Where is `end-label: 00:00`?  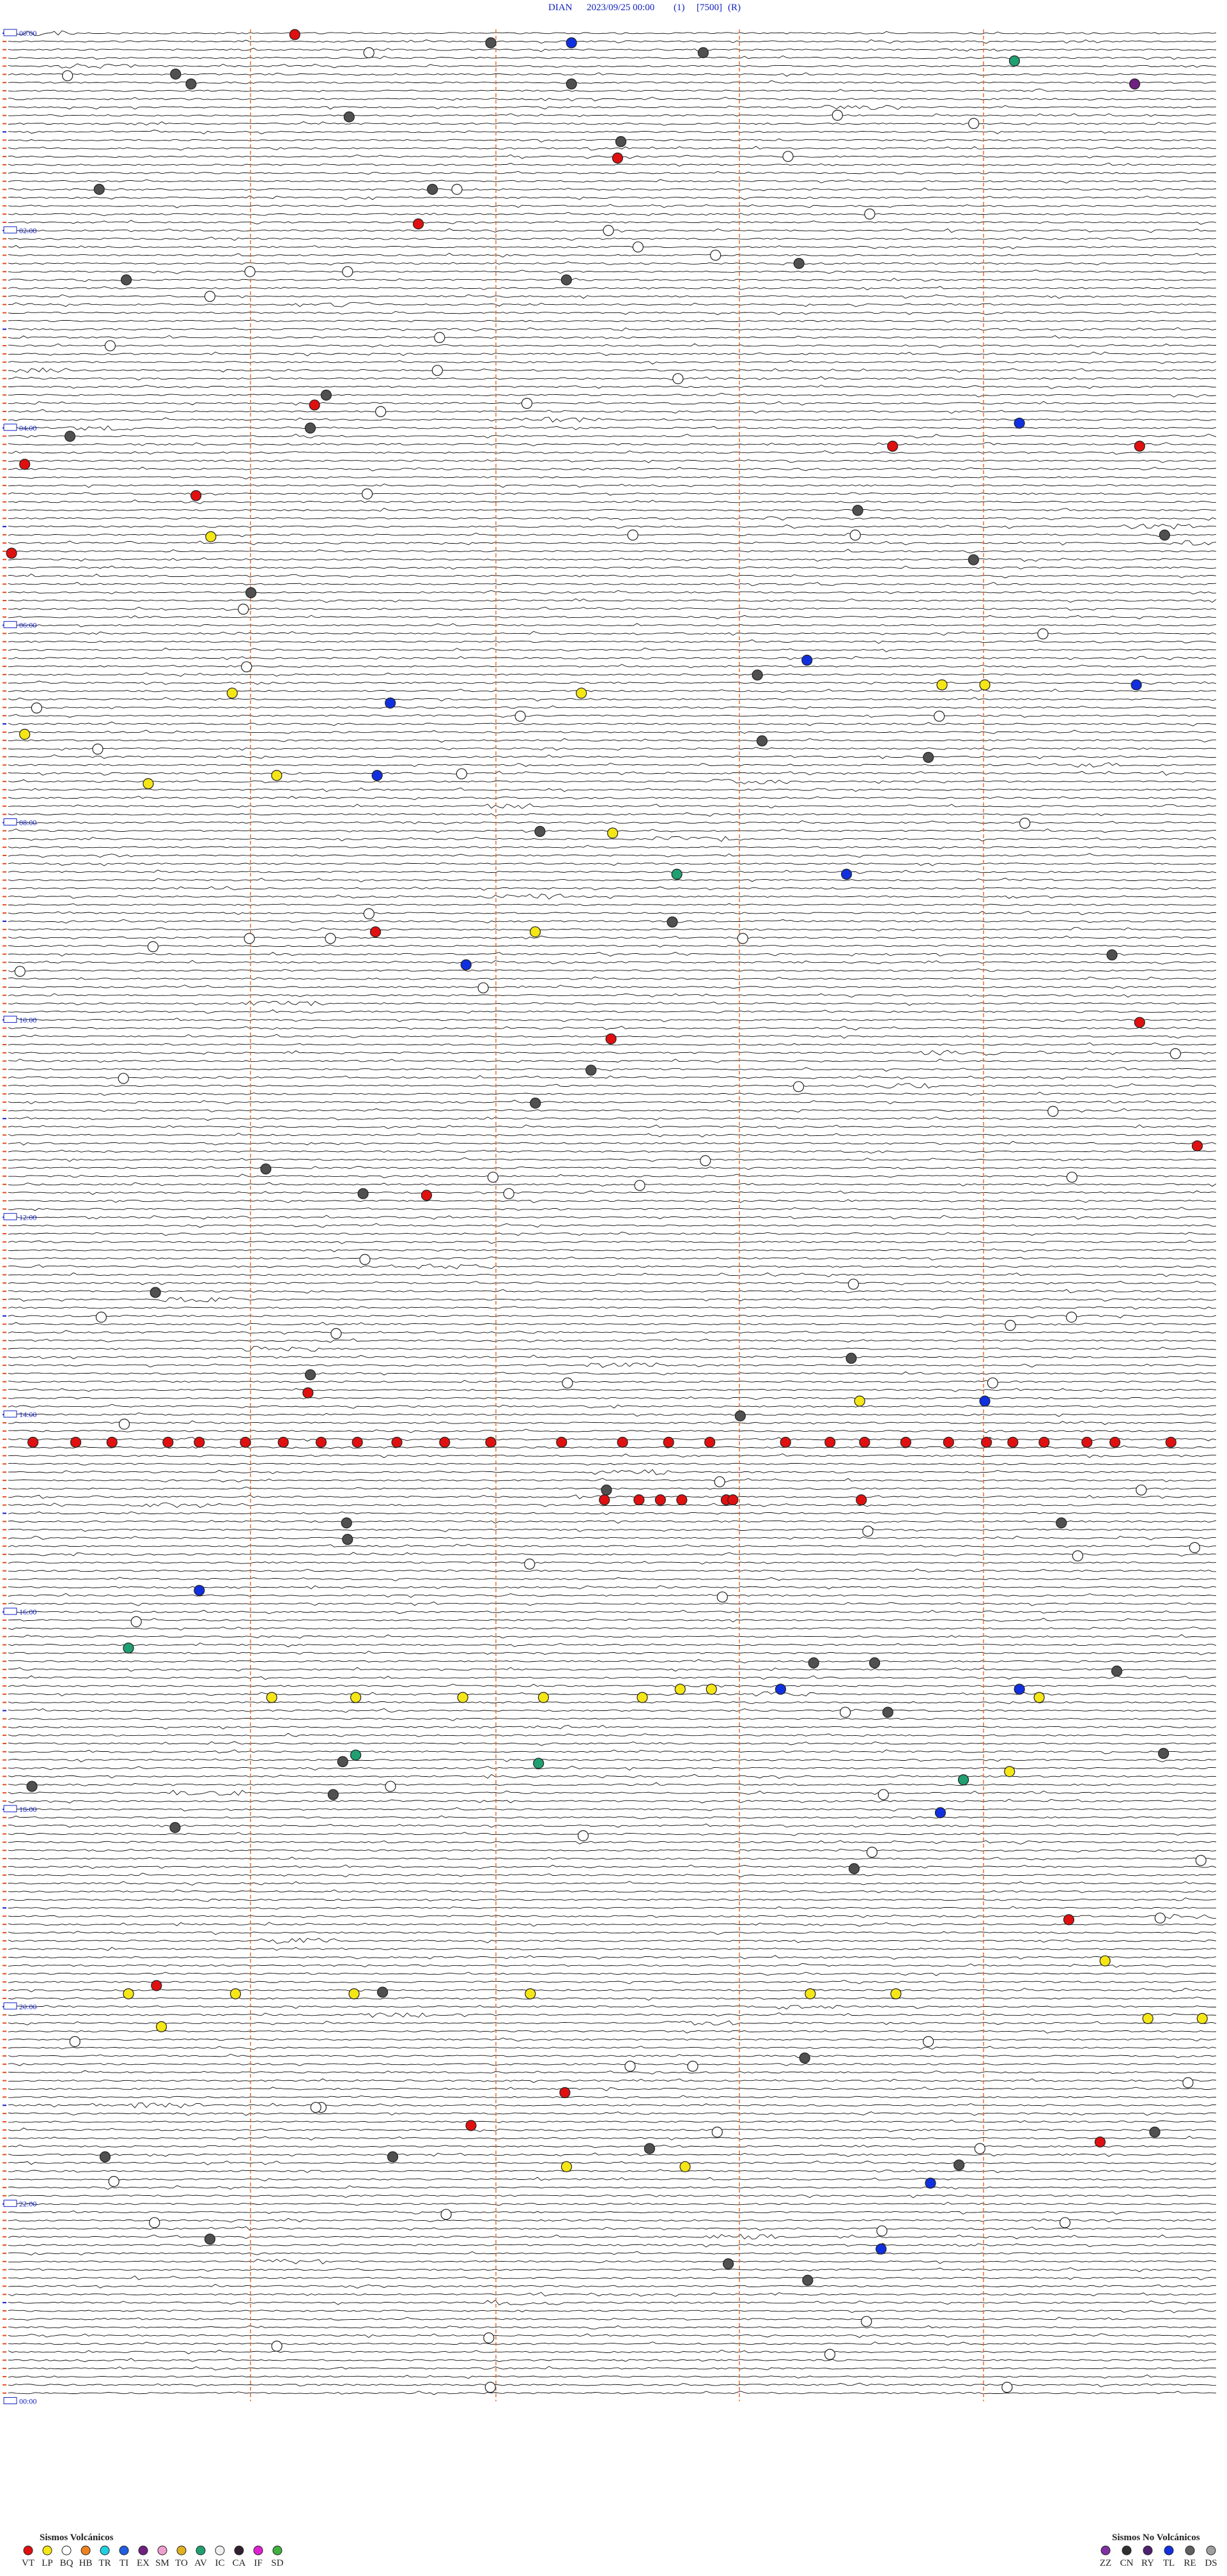
end-label: 00:00 is located at coordinates (27, 2401).